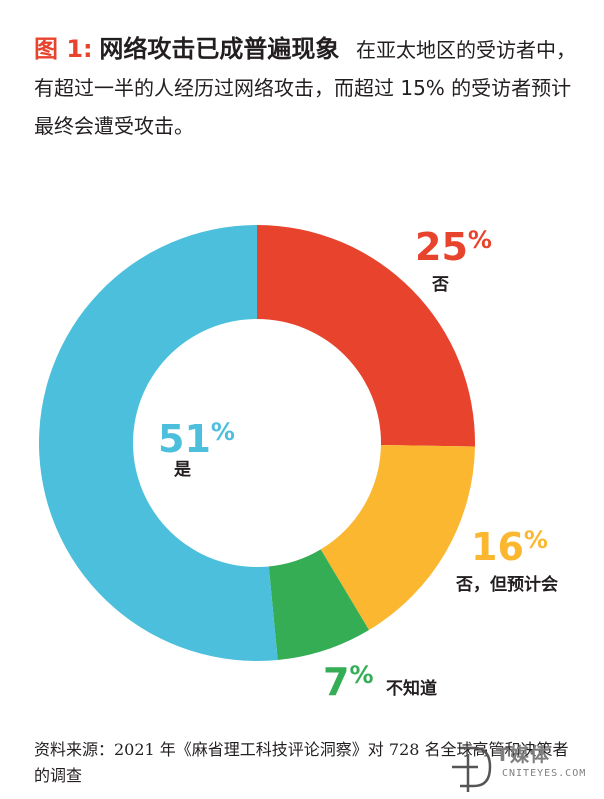 The width and height of the screenshot is (604, 799). What do you see at coordinates (509, 547) in the screenshot?
I see `value-label-no-but-expect: 16%` at bounding box center [509, 547].